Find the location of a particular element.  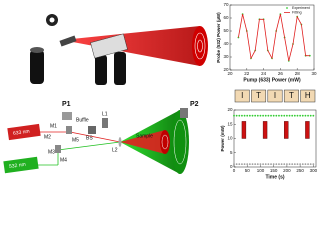

label: 633 nm is located at coordinates (21, 133).